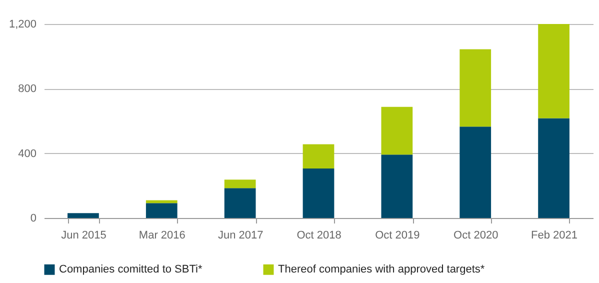 The image size is (599, 283). Describe the element at coordinates (241, 236) in the screenshot. I see `x-tick-label: Jun 2017` at that location.